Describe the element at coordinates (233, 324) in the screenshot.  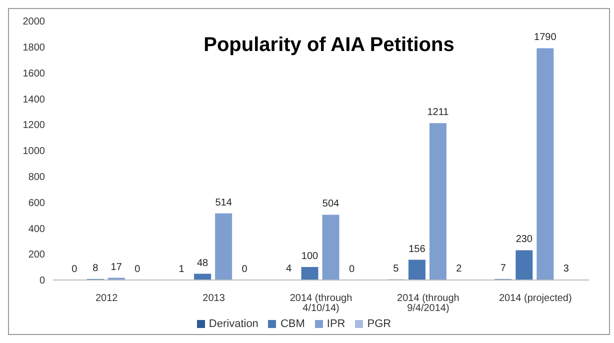
I see `legend-label: Derivation` at that location.